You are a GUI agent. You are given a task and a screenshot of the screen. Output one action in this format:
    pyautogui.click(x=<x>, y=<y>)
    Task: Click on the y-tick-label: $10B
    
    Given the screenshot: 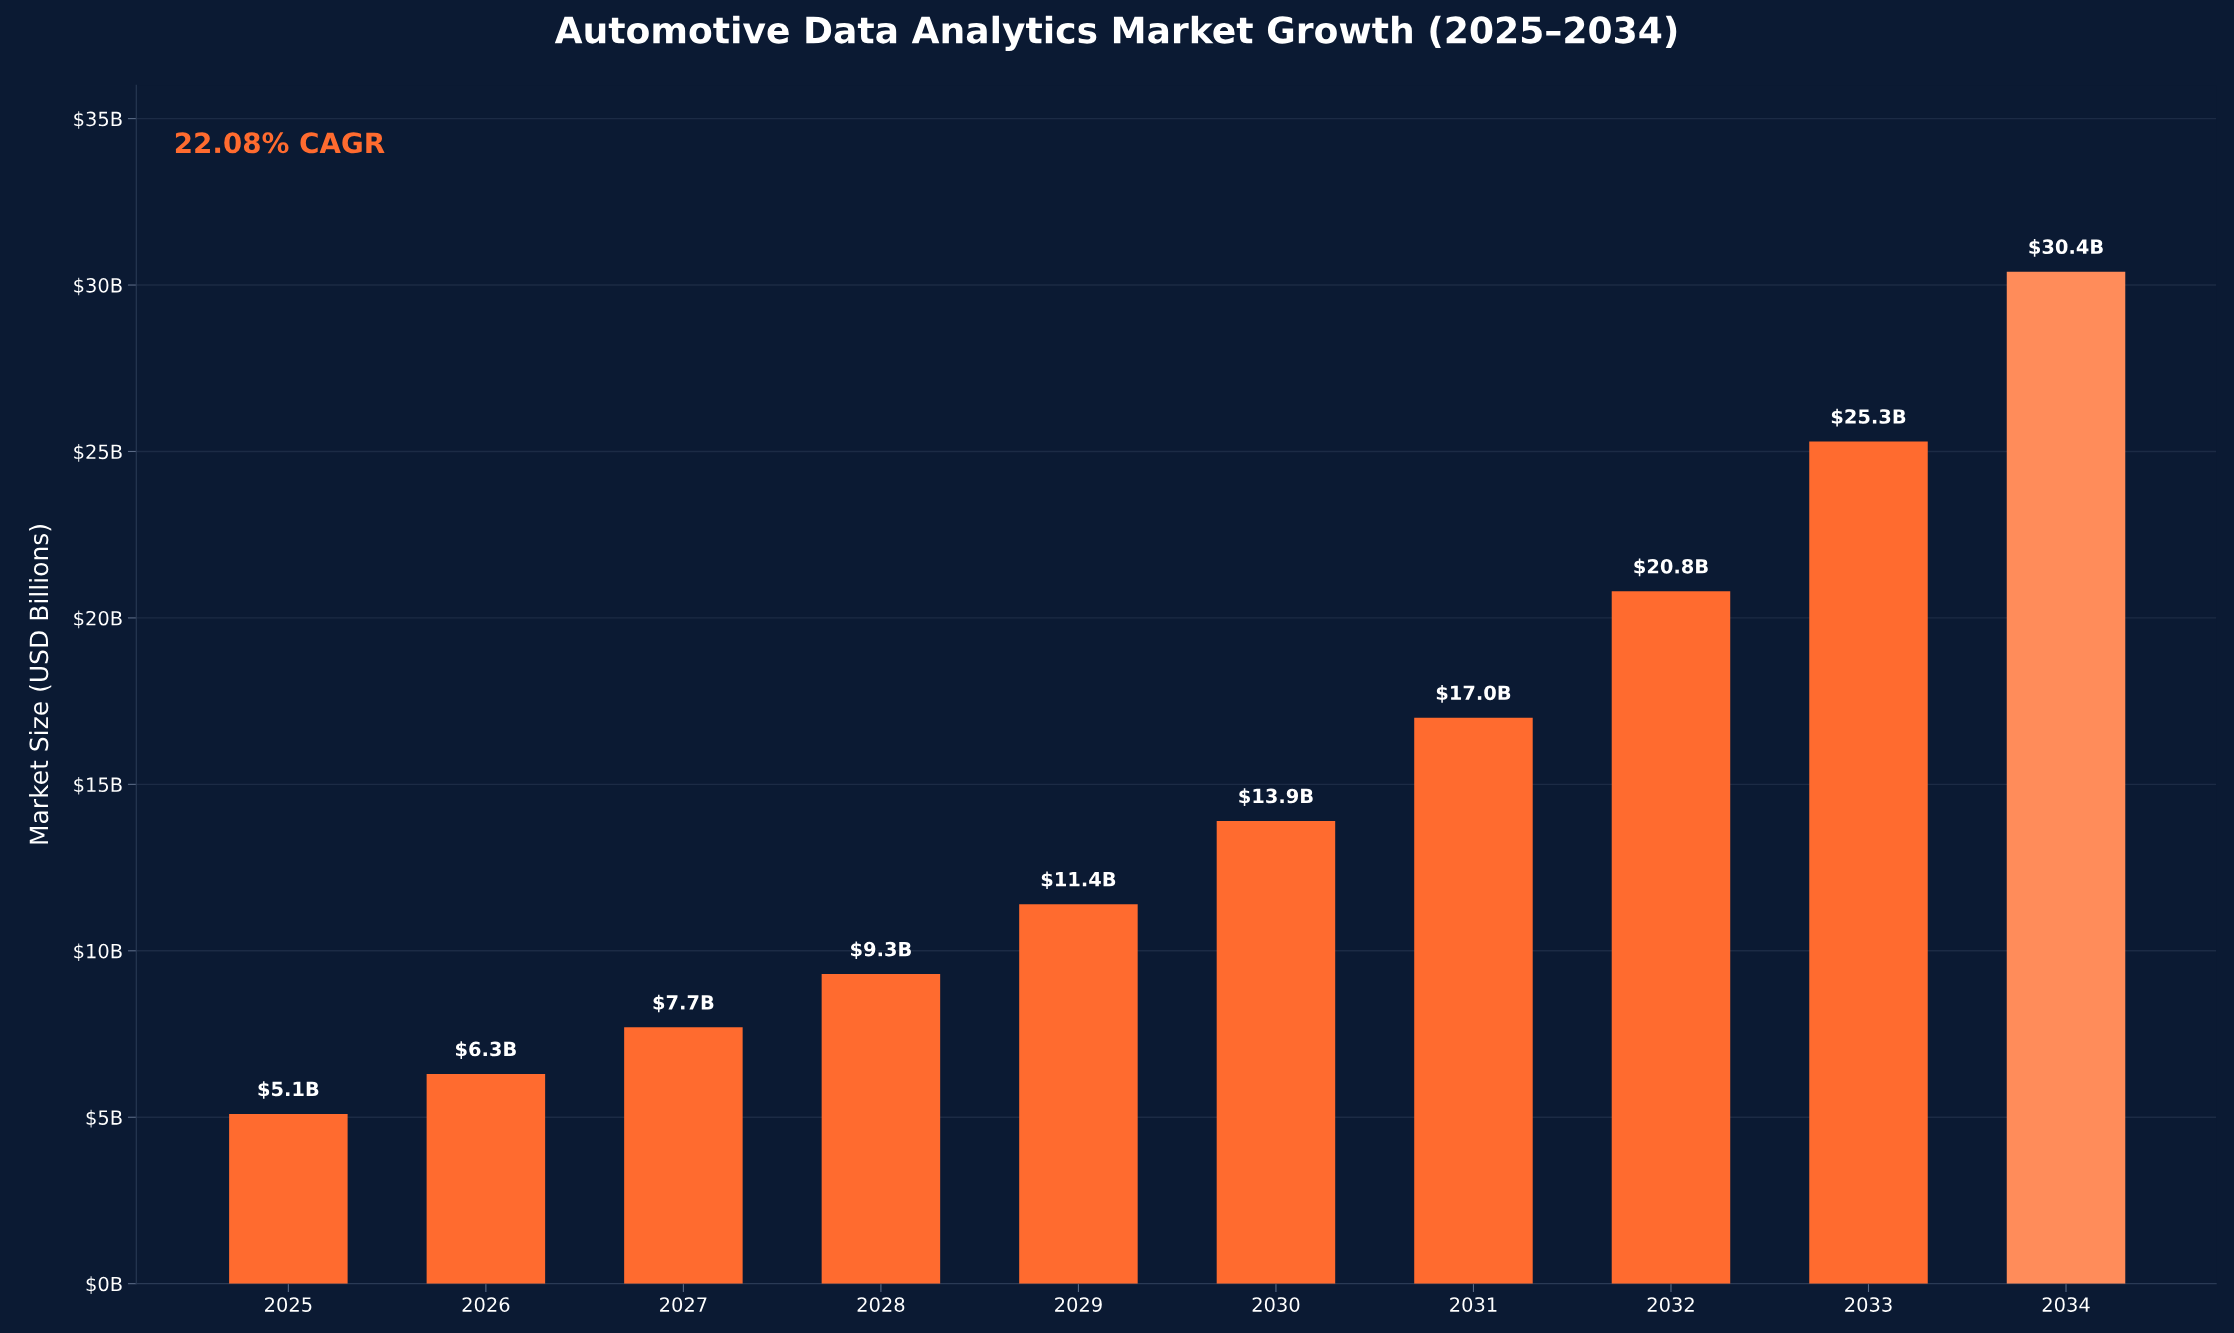 What is the action you would take?
    pyautogui.click(x=98, y=952)
    